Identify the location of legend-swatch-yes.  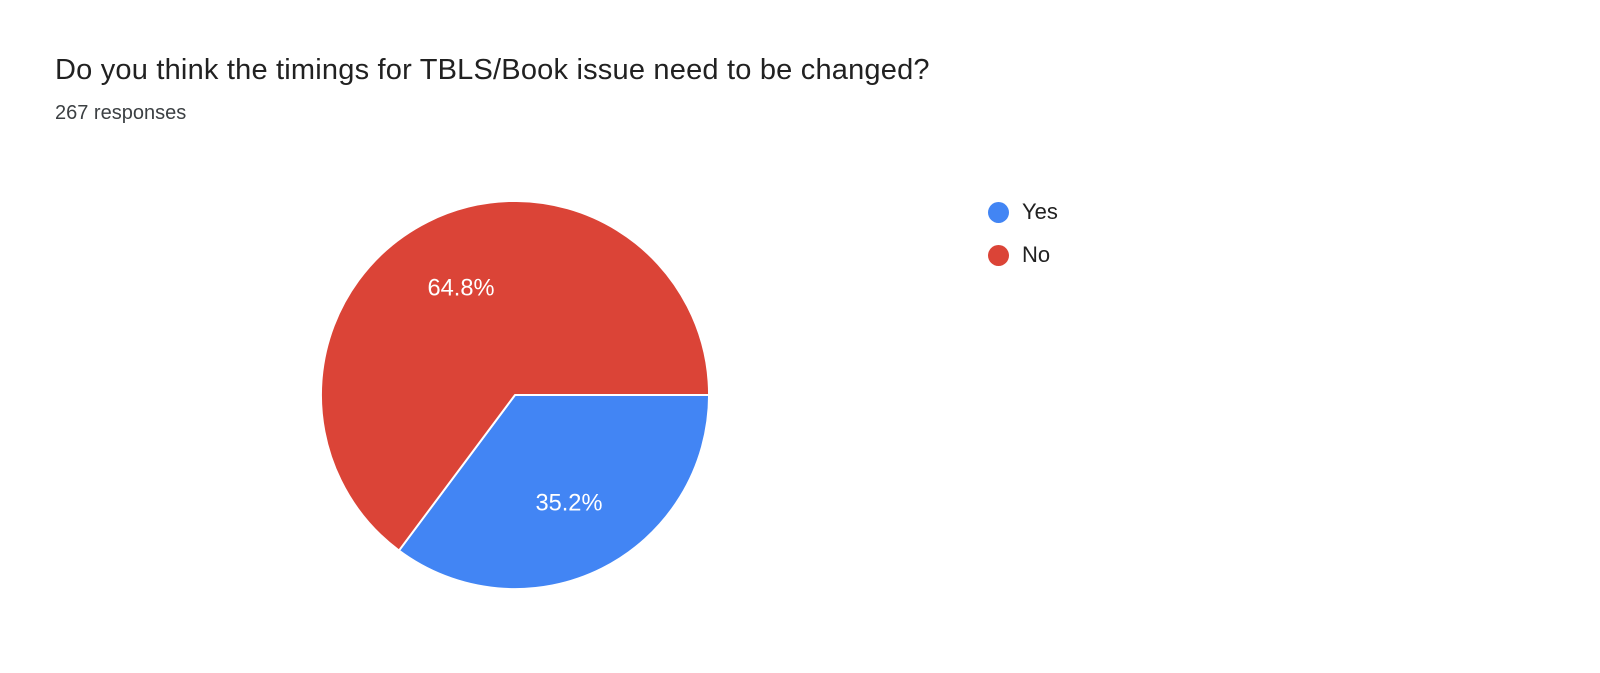
(998, 212).